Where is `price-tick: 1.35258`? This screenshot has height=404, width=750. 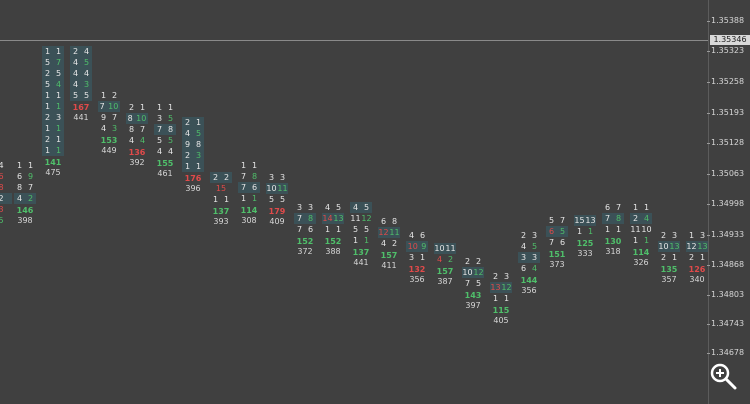
price-tick: 1.35258 is located at coordinates (725, 81).